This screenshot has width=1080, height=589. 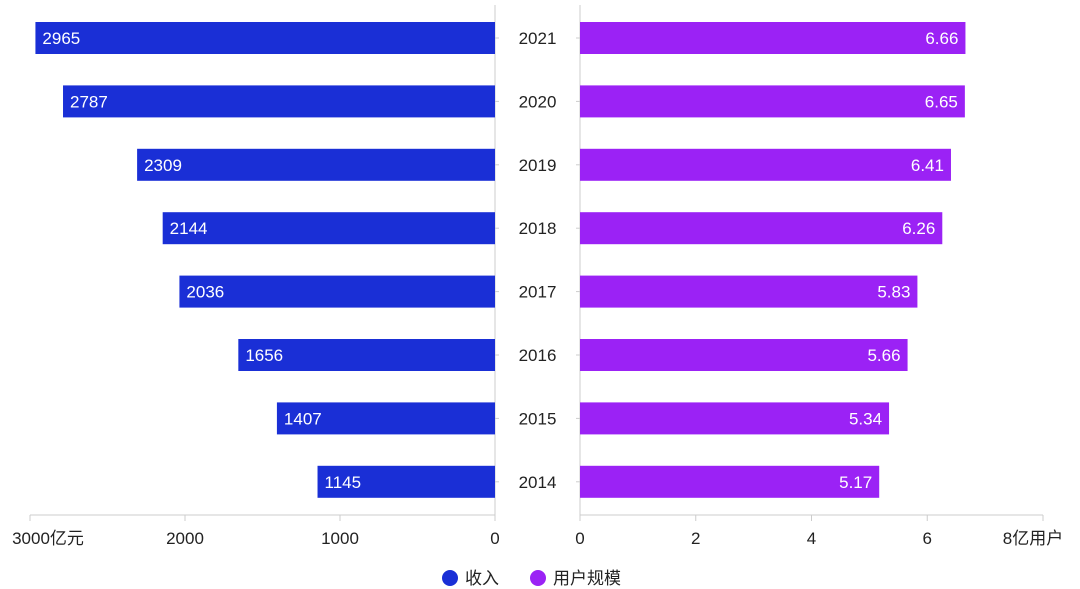 I want to click on value-label-users-2017: 5.83, so click(x=893, y=292).